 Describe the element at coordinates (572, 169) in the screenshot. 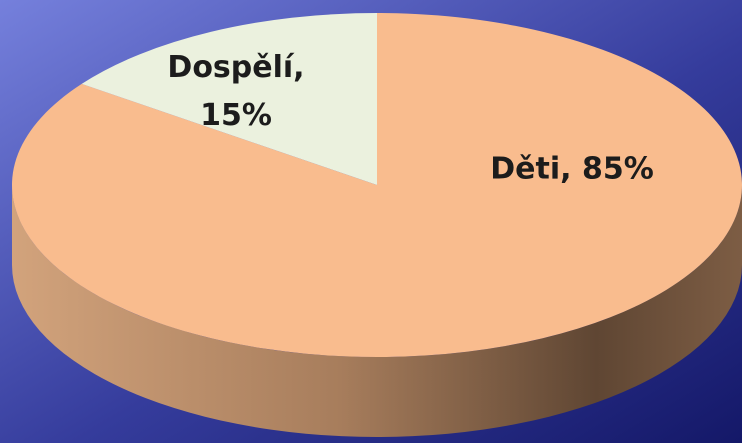

I see `data-label: Děti, 85%` at that location.